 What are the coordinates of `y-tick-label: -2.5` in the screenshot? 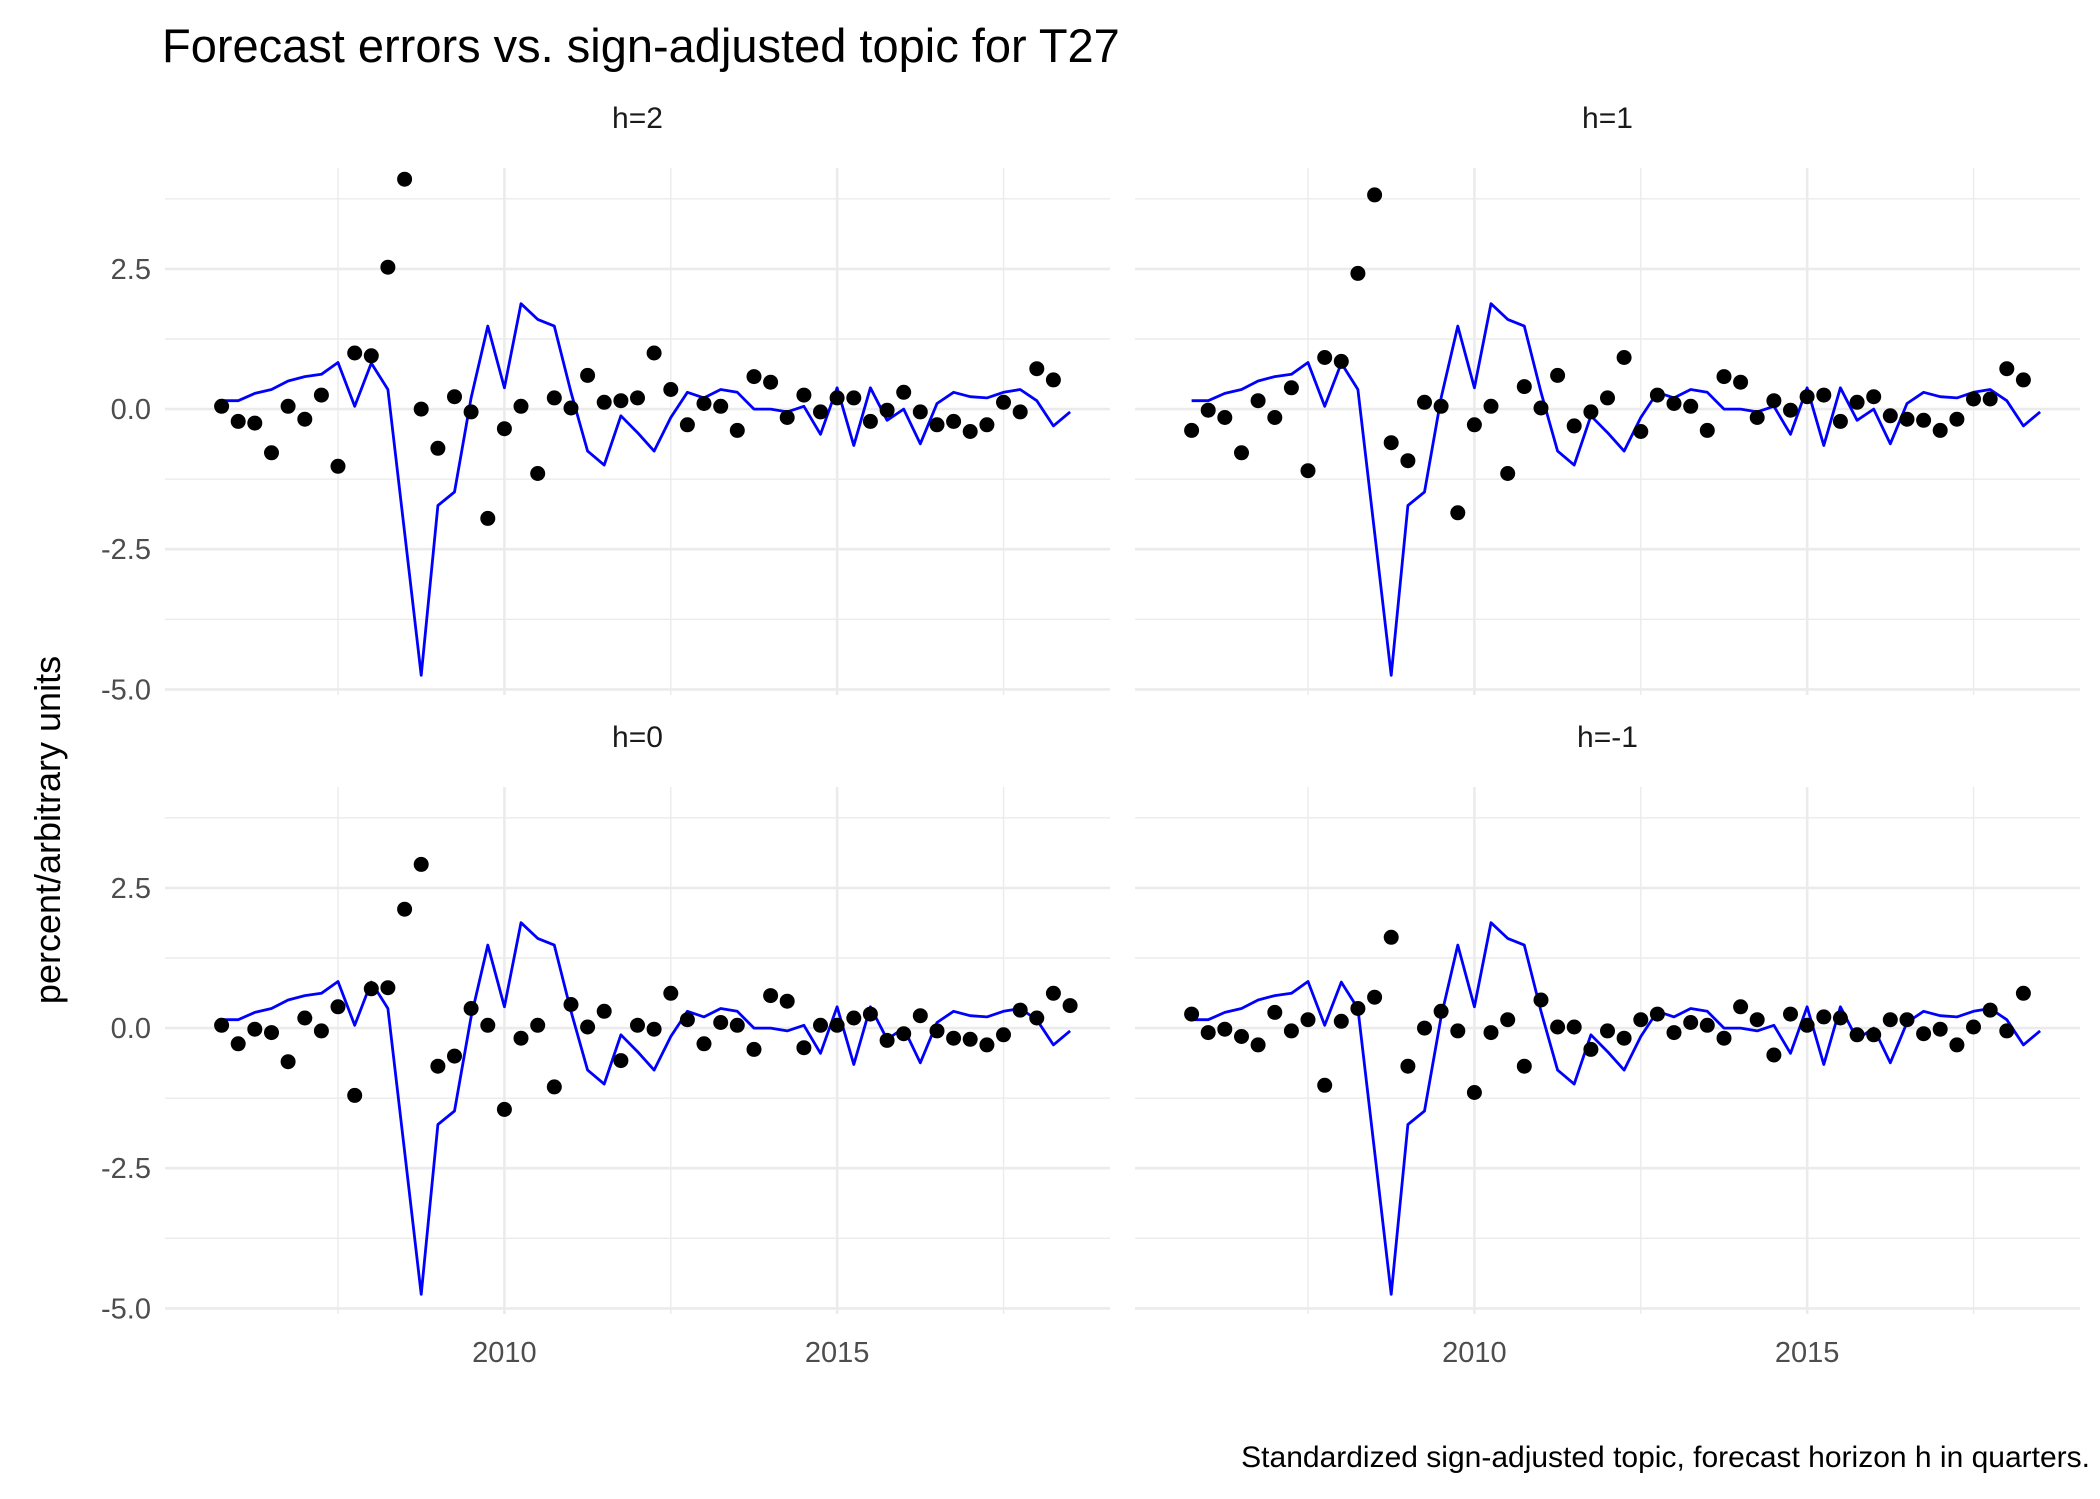 It's located at (126, 1169).